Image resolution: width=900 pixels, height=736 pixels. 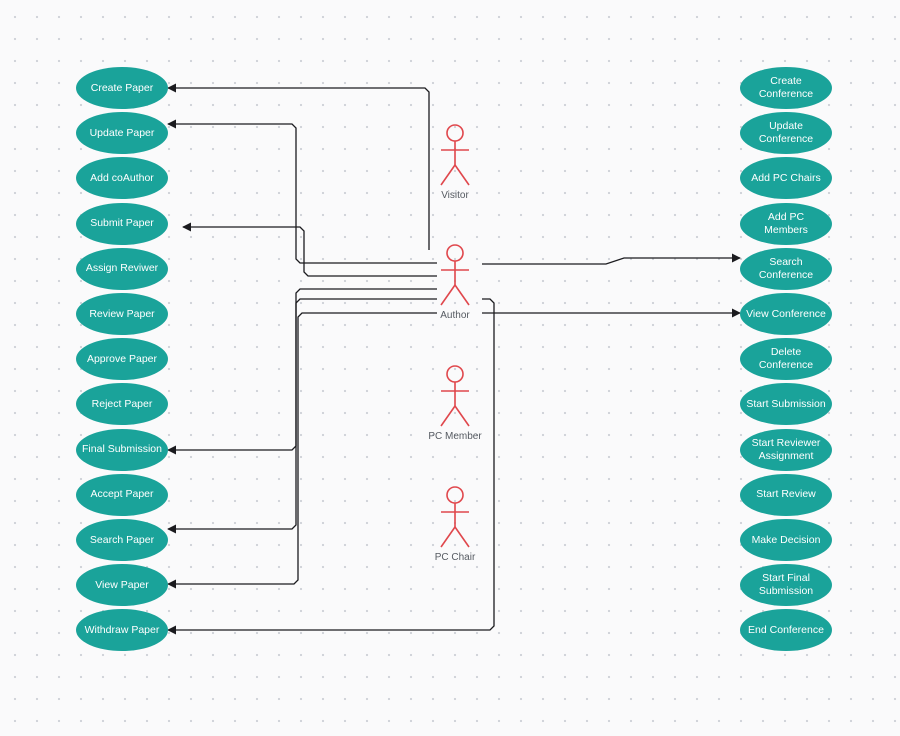 What do you see at coordinates (611, 259) in the screenshot?
I see `connector-author-to-search-conference` at bounding box center [611, 259].